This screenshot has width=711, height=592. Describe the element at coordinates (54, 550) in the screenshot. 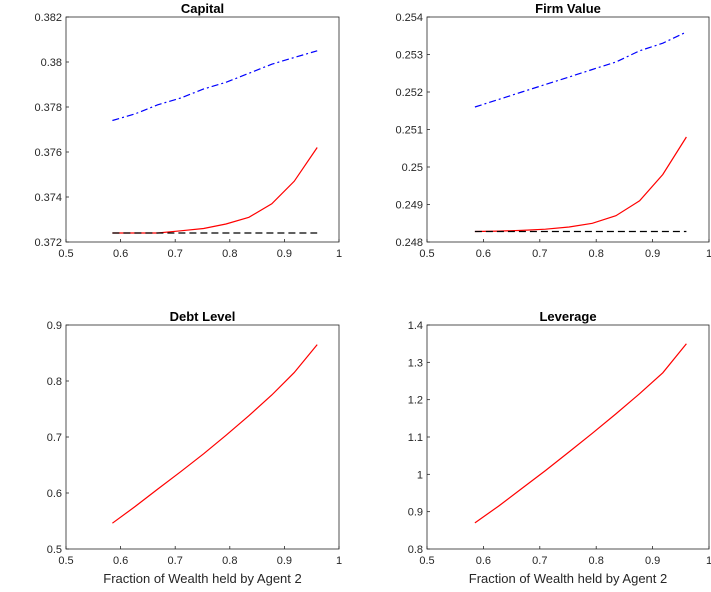

I see `y-tick-label: 0.5` at that location.